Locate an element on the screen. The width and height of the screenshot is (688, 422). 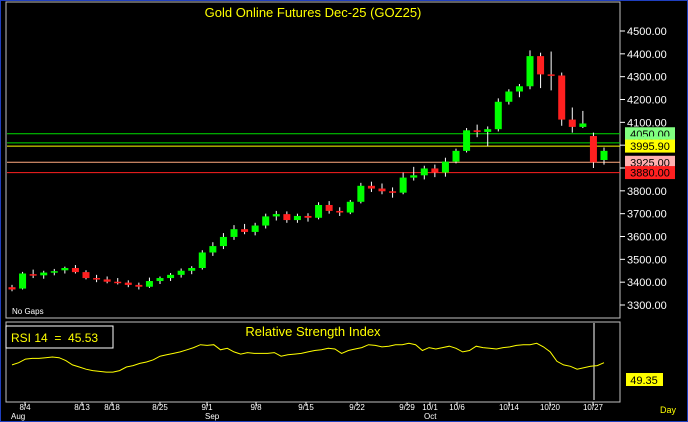
price-y-tick-label: 3800.00 is located at coordinates (647, 192).